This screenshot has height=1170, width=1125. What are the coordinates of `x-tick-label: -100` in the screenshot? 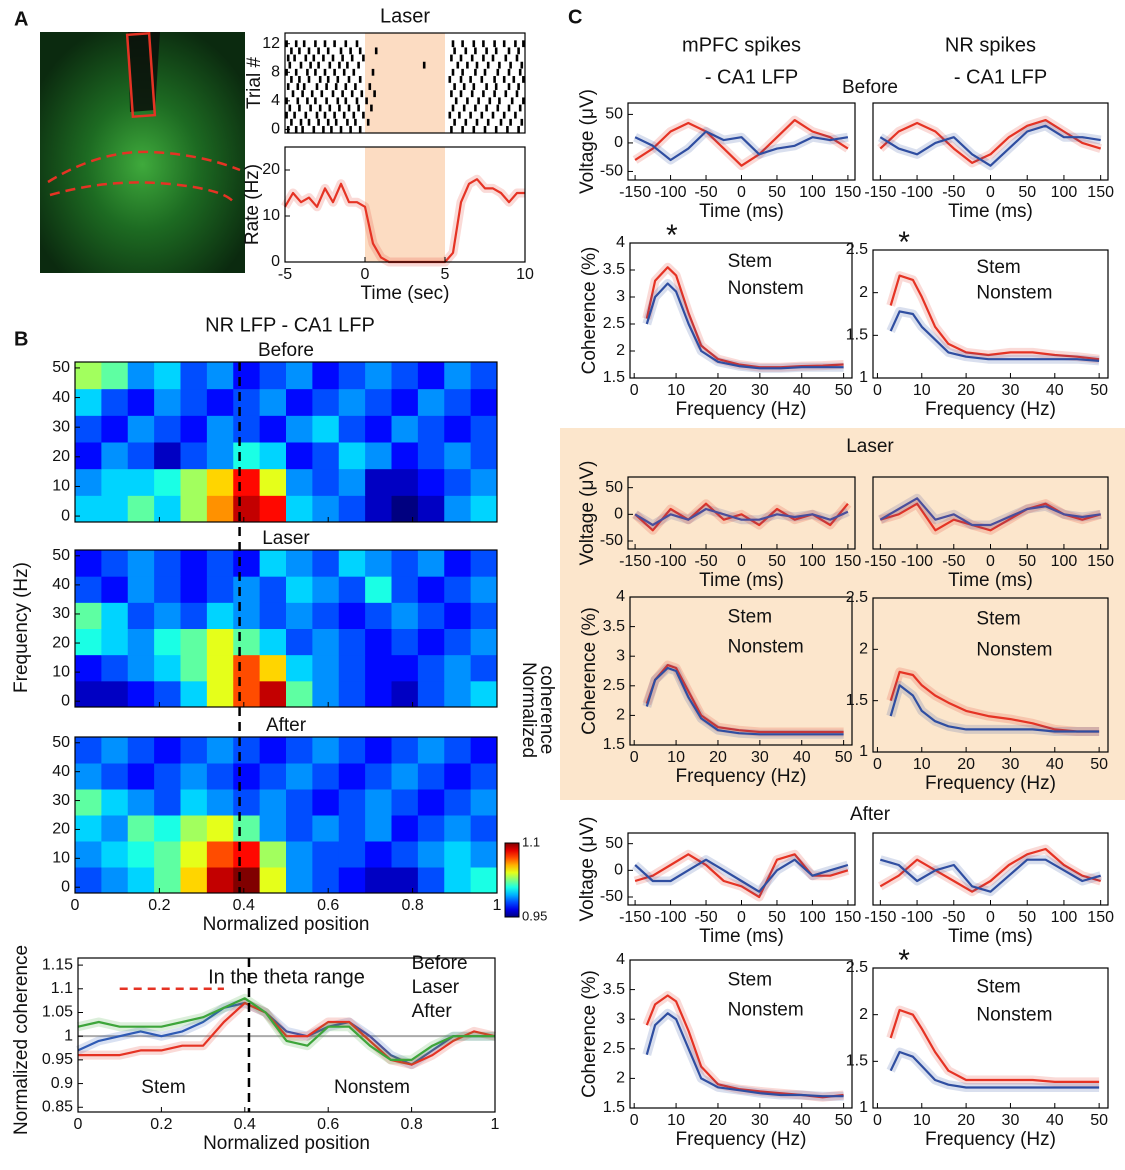 It's located at (917, 192).